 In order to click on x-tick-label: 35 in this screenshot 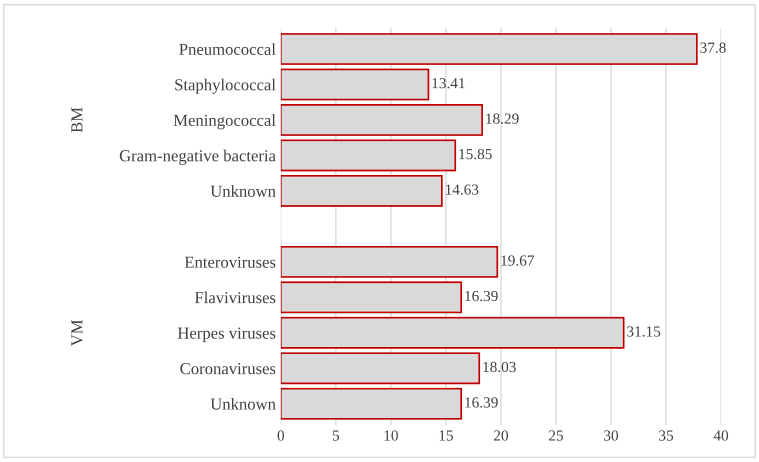, I will do `click(666, 435)`.